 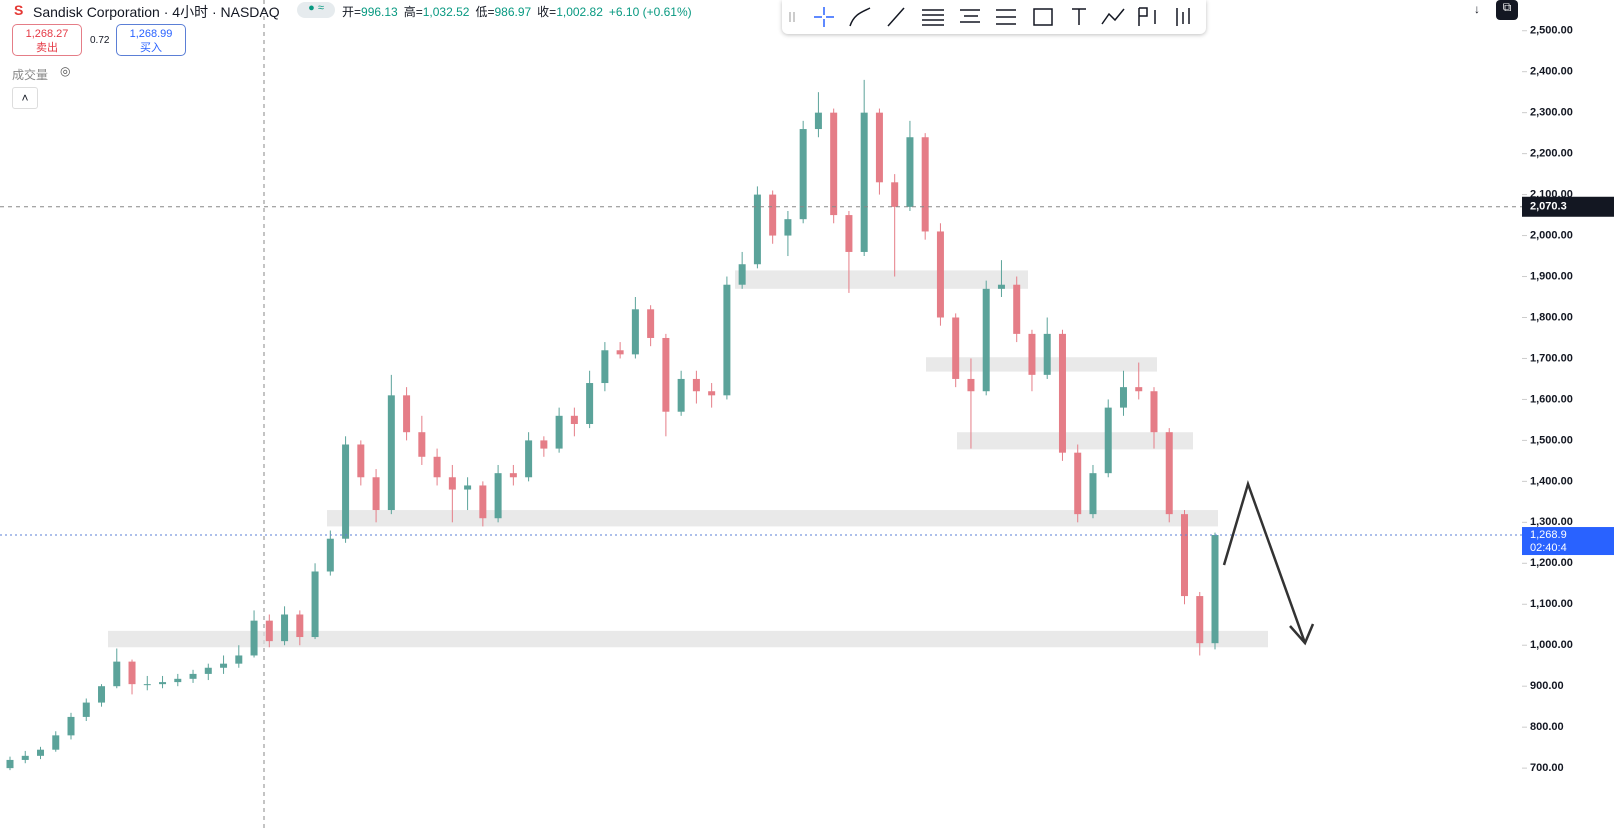 What do you see at coordinates (25, 98) in the screenshot?
I see `collapse-button: ˄` at bounding box center [25, 98].